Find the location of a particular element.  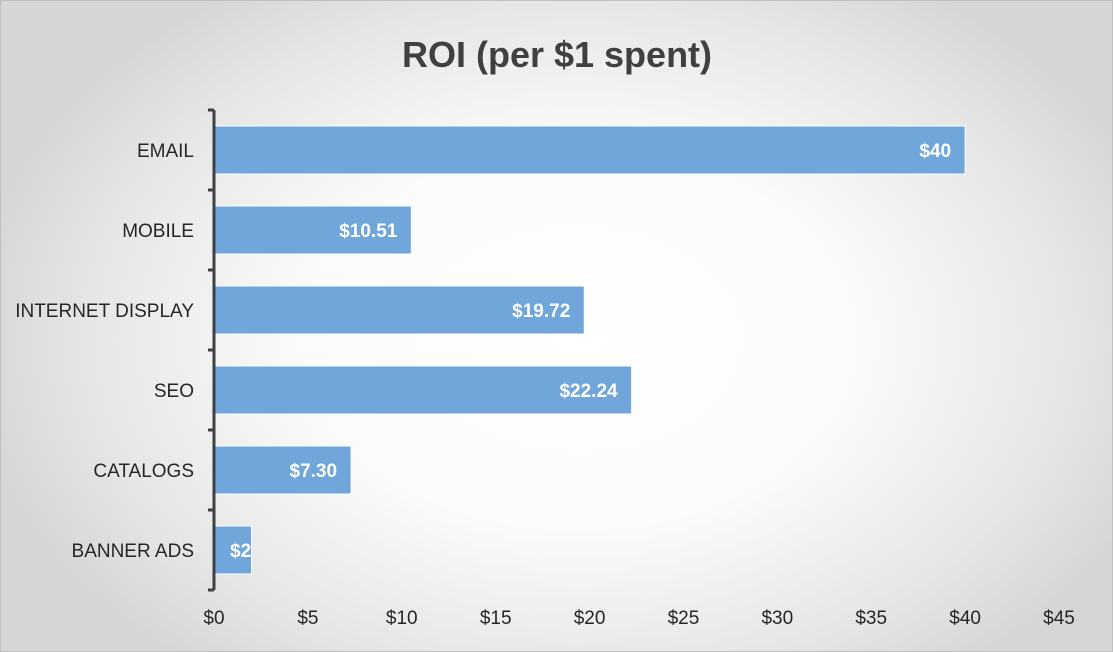

data-label-catalogs: $7.30 is located at coordinates (314, 471).